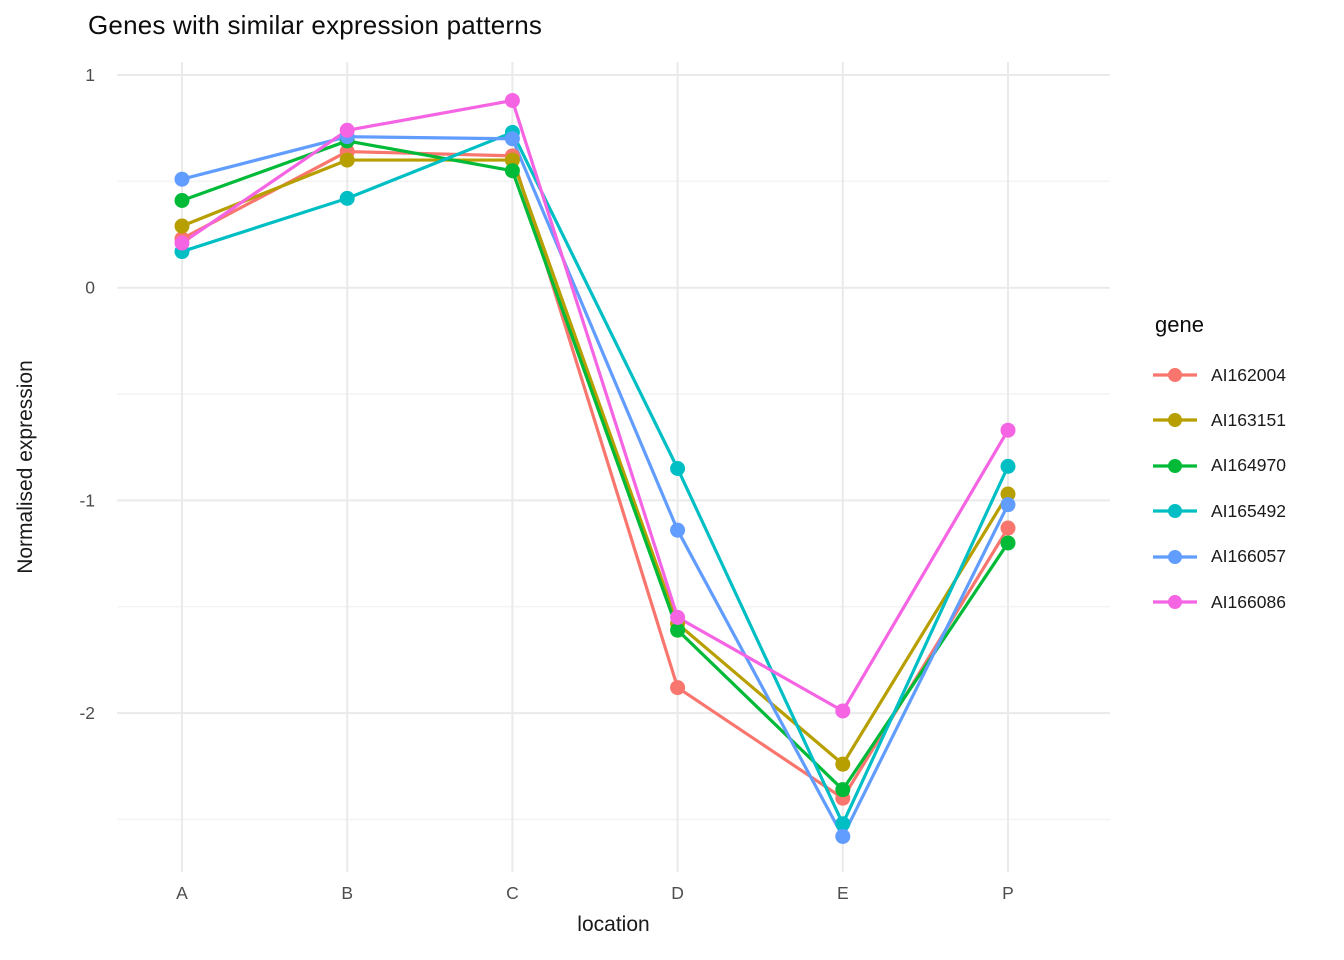 The height and width of the screenshot is (960, 1344). Describe the element at coordinates (512, 160) in the screenshot. I see `point-AI163151-C` at that location.